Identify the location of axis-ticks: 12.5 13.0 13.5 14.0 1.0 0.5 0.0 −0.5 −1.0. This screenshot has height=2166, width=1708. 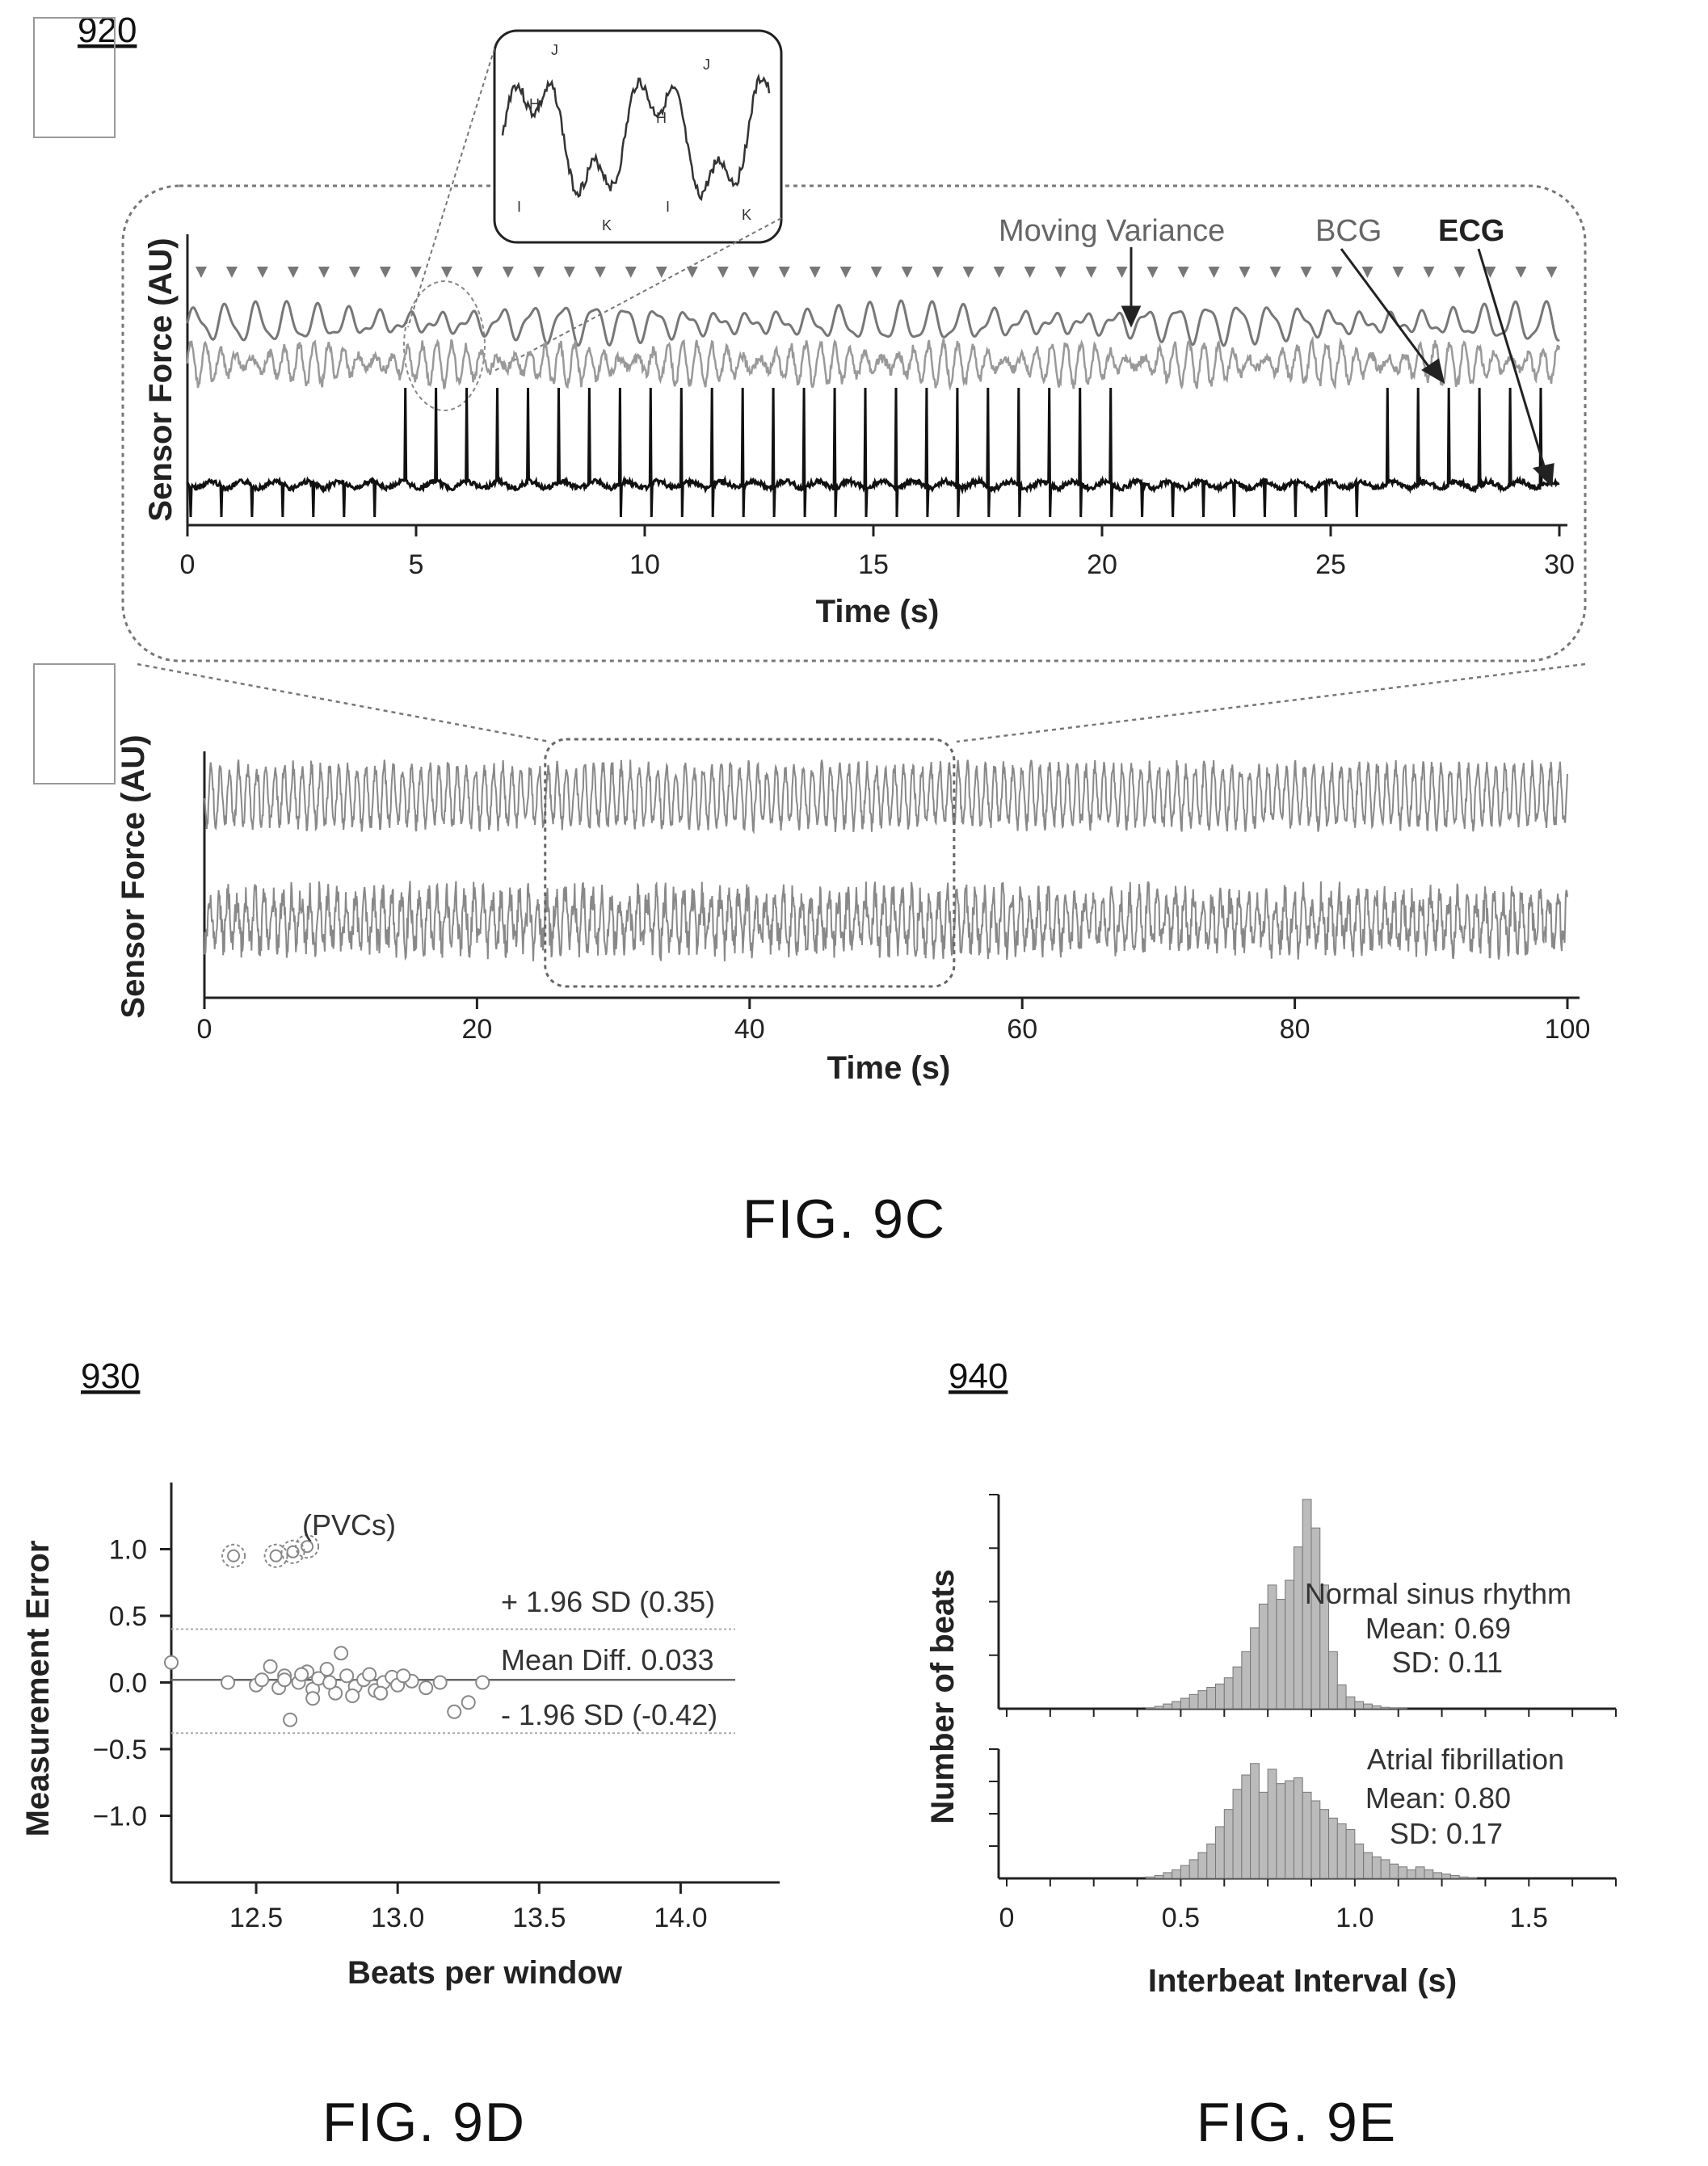
(400, 1735).